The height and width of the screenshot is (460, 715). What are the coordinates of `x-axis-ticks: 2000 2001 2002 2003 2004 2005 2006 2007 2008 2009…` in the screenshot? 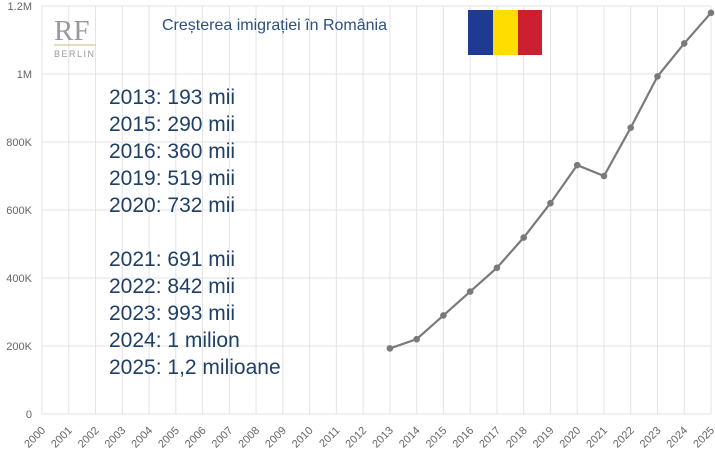 It's located at (368, 438).